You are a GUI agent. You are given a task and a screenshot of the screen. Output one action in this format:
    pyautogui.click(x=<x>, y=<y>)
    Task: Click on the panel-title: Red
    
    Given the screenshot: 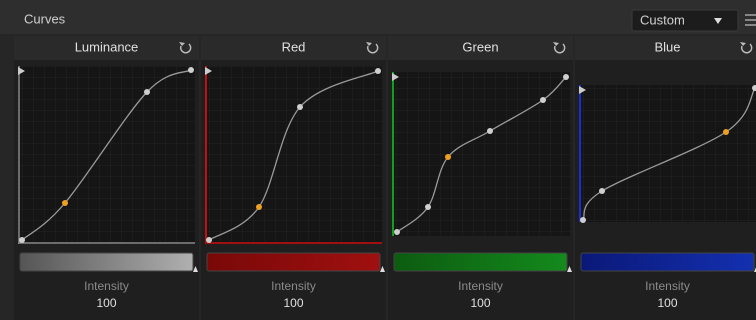 What is the action you would take?
    pyautogui.click(x=294, y=46)
    